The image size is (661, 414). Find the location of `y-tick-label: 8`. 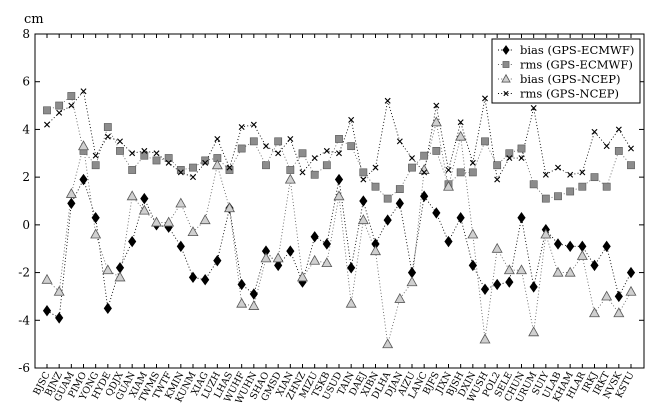

y-tick-label: 8 is located at coordinates (26, 34).